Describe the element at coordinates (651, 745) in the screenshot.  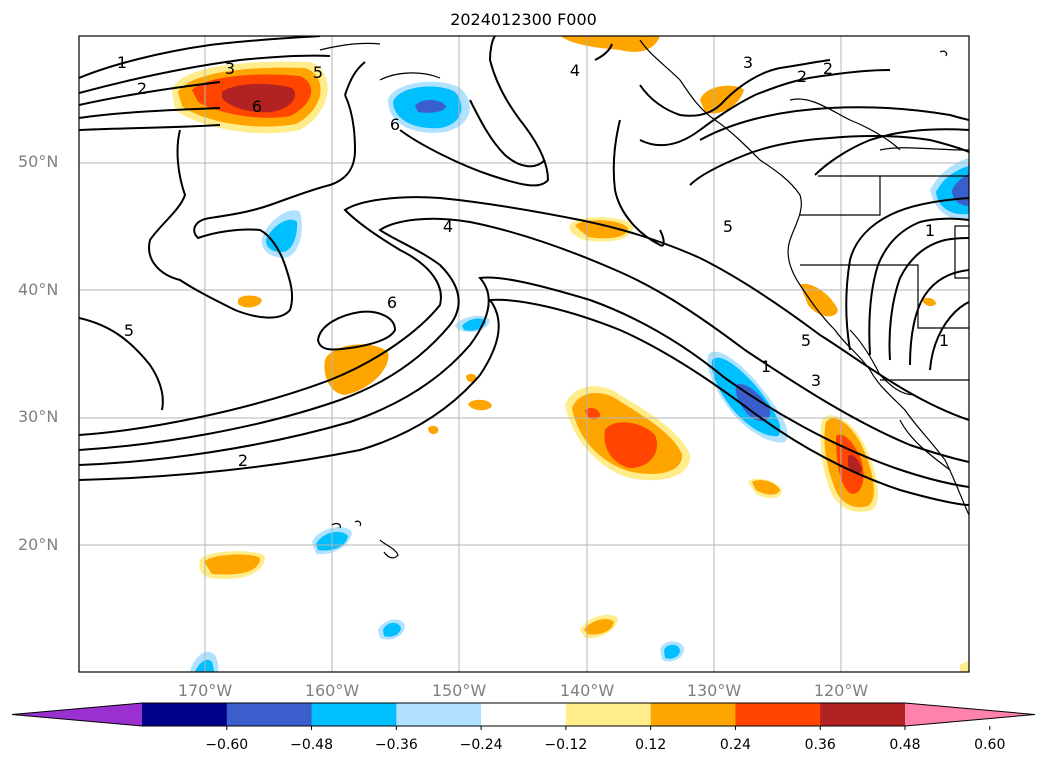
I see `colorbar-tick-label: 0.12` at that location.